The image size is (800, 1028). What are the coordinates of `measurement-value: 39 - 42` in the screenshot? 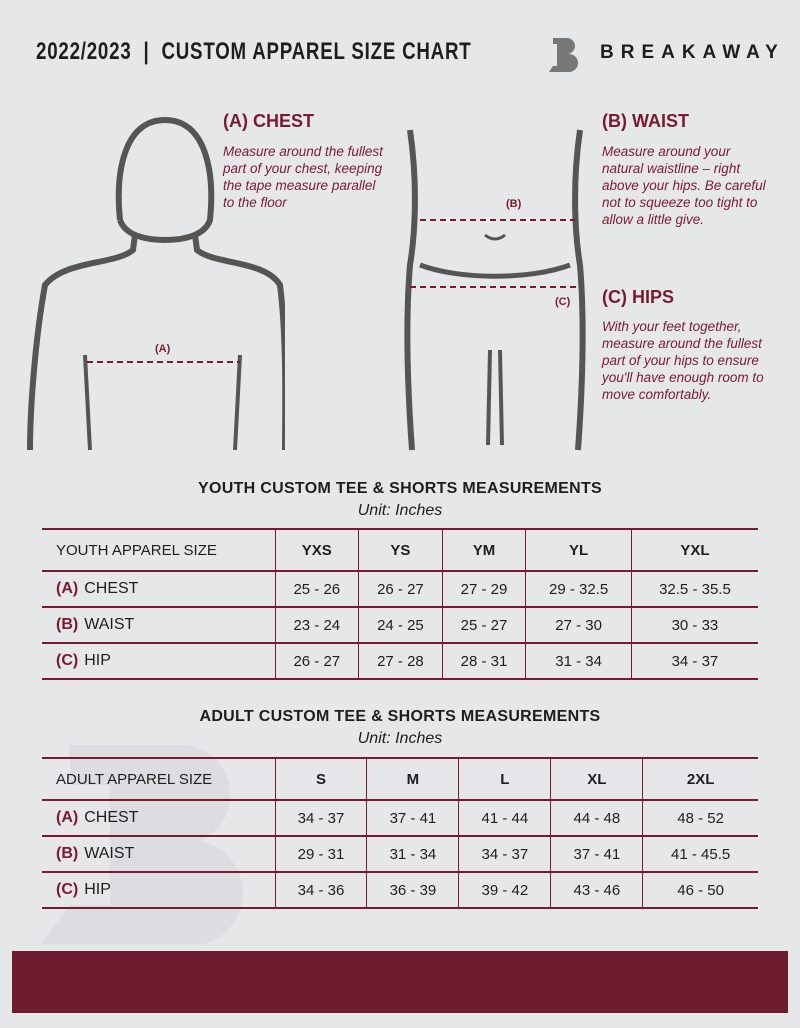 It's located at (504, 890).